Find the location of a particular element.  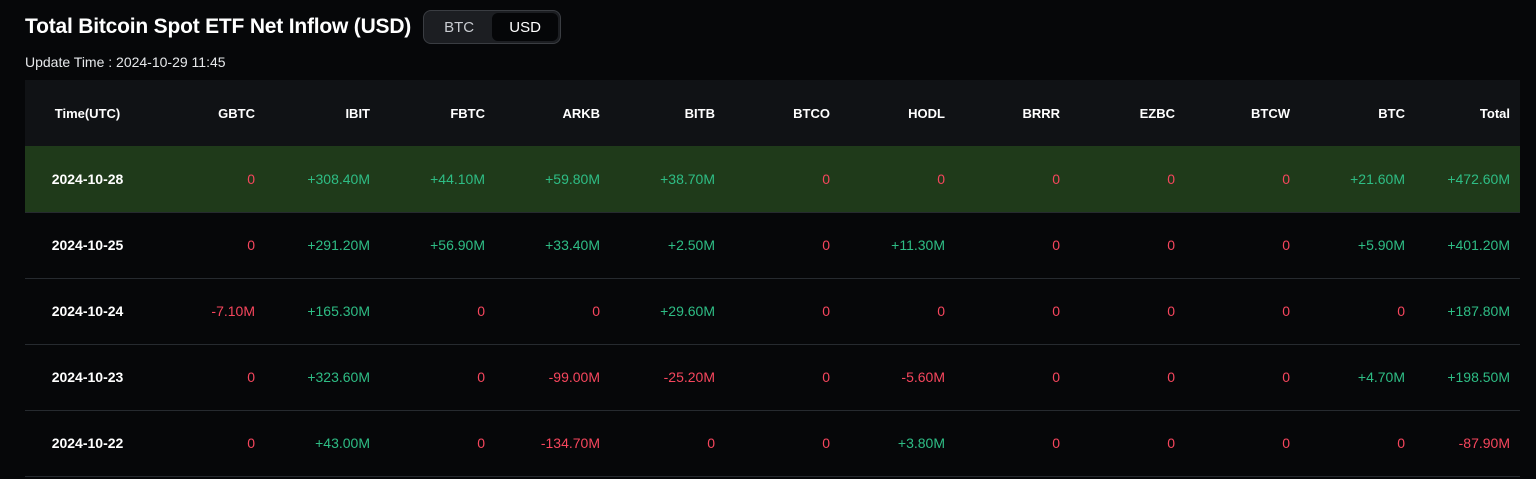

flow-cell: +3.80M is located at coordinates (921, 443).